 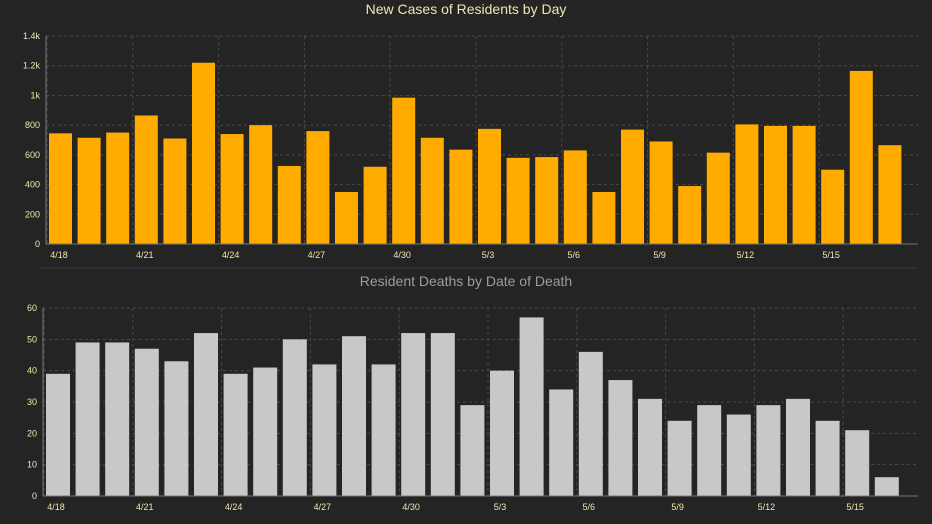 What do you see at coordinates (34, 496) in the screenshot?
I see `deaths-y-tick-label: 0` at bounding box center [34, 496].